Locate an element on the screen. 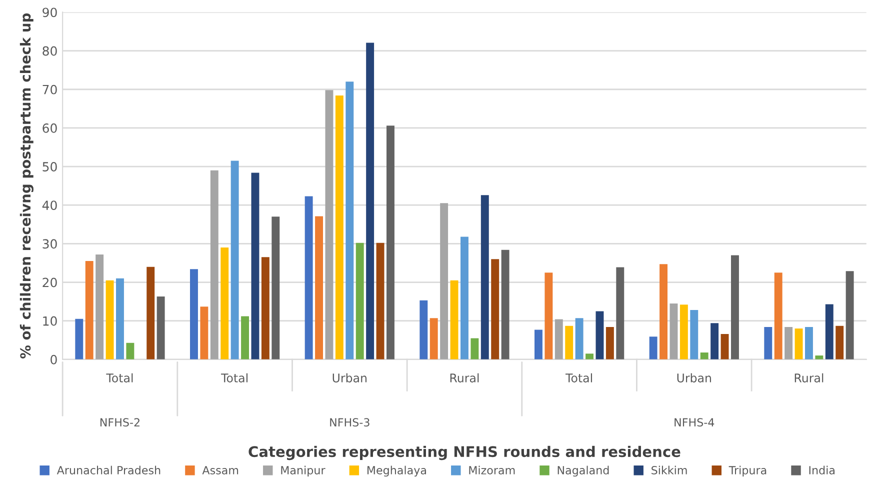 The image size is (869, 489). y-tick-label: 90 is located at coordinates (49, 13).